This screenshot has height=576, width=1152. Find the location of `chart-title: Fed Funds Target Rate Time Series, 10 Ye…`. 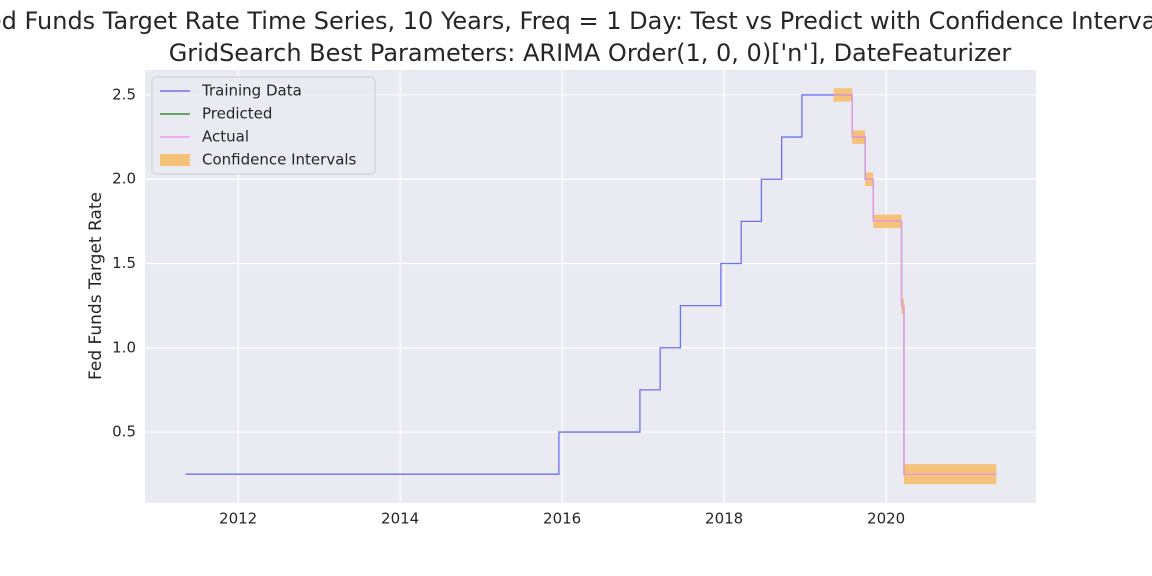

chart-title: Fed Funds Target Rate Time Series, 10 Ye… is located at coordinates (576, 21).